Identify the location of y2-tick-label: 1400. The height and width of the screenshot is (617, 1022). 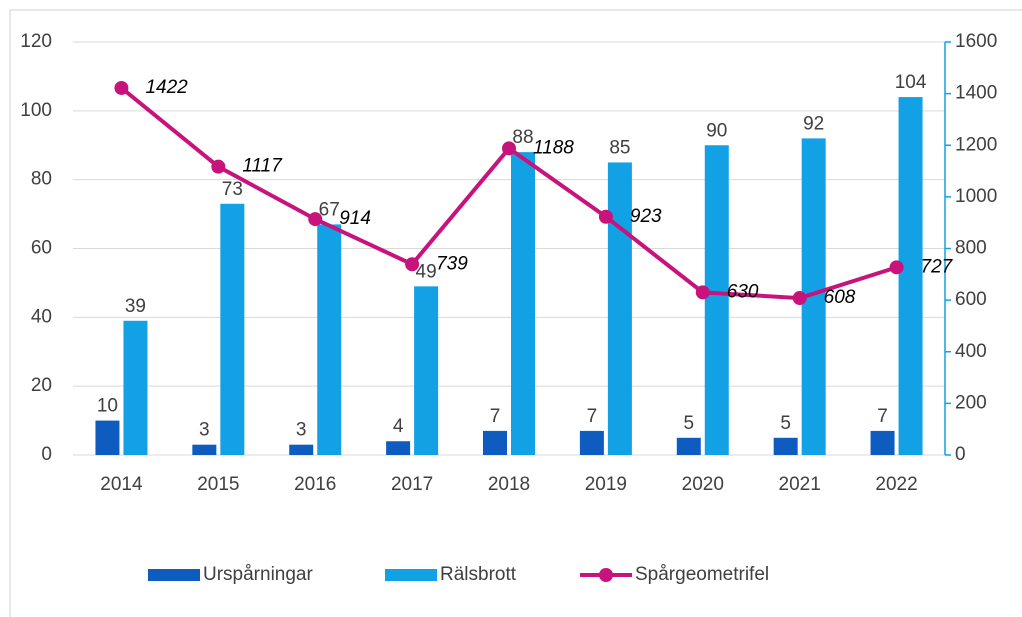
(976, 93).